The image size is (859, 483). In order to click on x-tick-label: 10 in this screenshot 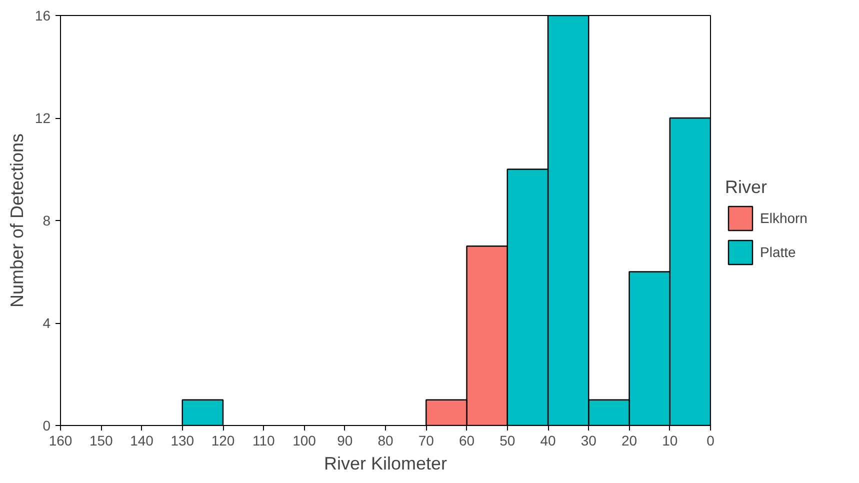, I will do `click(670, 440)`.